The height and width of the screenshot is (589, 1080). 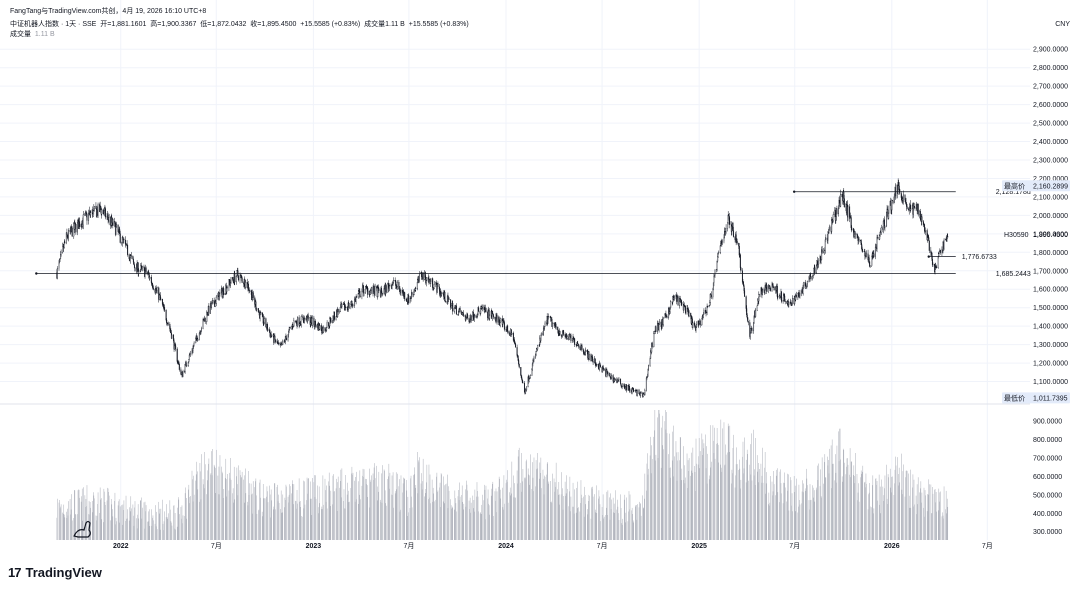 What do you see at coordinates (1050, 105) in the screenshot?
I see `price-tick-label: 2,600.0000` at bounding box center [1050, 105].